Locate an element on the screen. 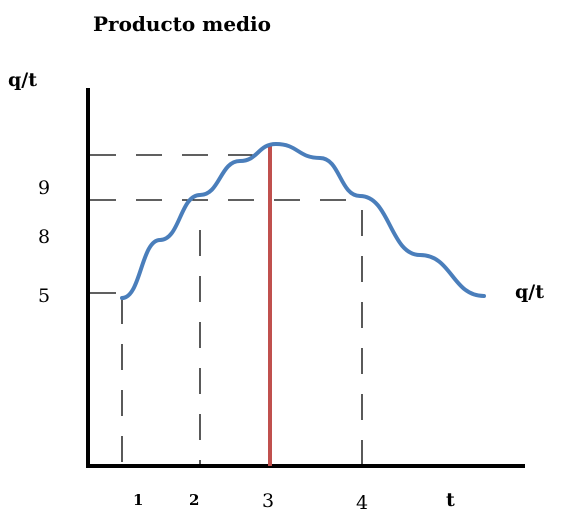 The width and height of the screenshot is (566, 519). y-axis-label: q/t is located at coordinates (22, 80).